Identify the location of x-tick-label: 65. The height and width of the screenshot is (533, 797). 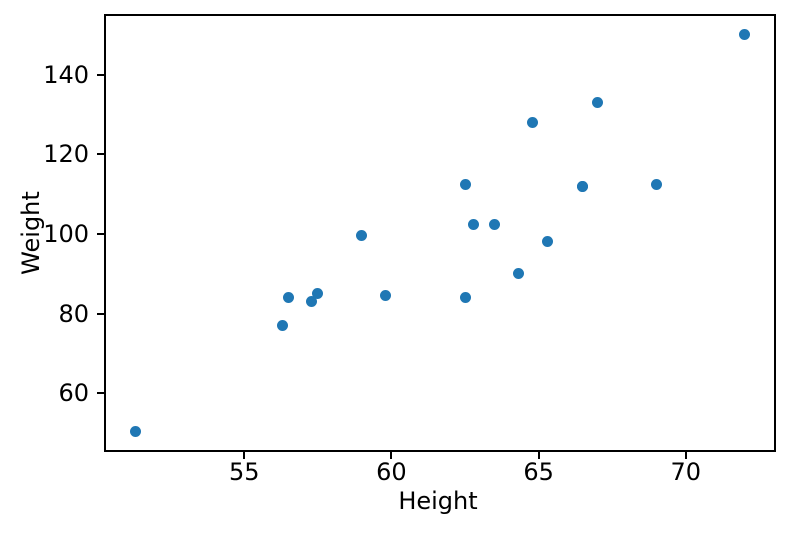
(538, 472).